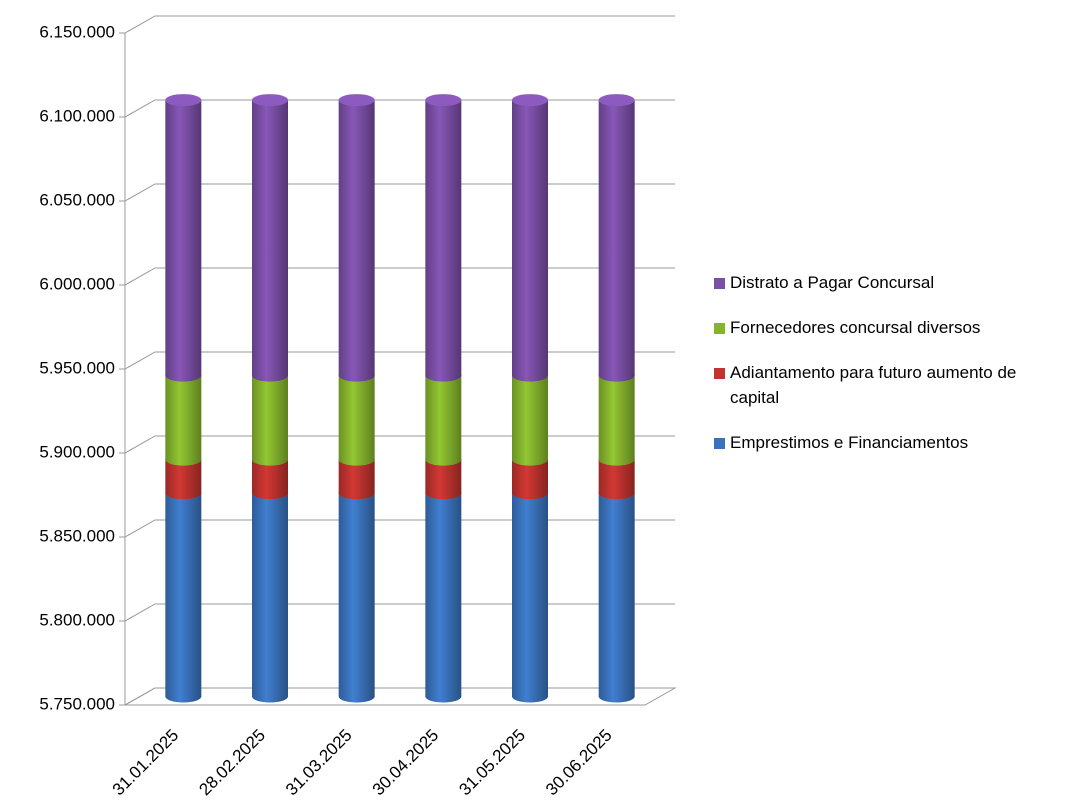  What do you see at coordinates (492, 763) in the screenshot?
I see `x-tick-label: 31.05.2025` at bounding box center [492, 763].